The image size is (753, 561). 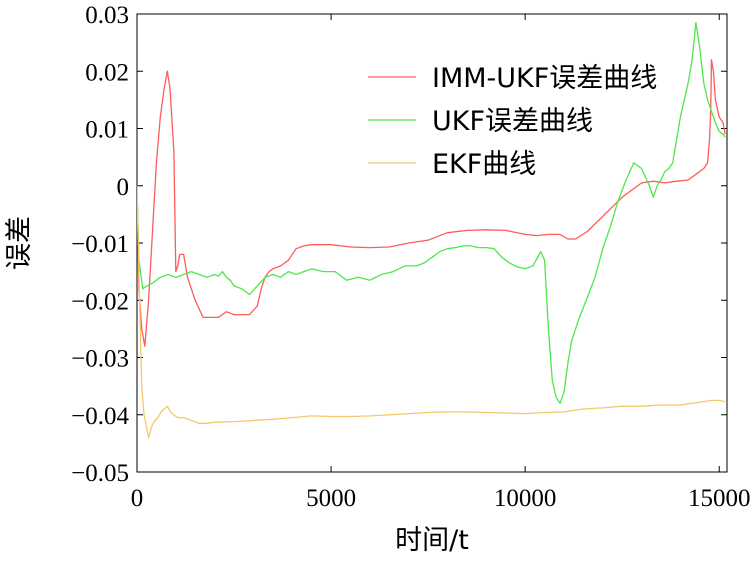 I want to click on y-tick-label: −0.04, so click(x=100, y=416).